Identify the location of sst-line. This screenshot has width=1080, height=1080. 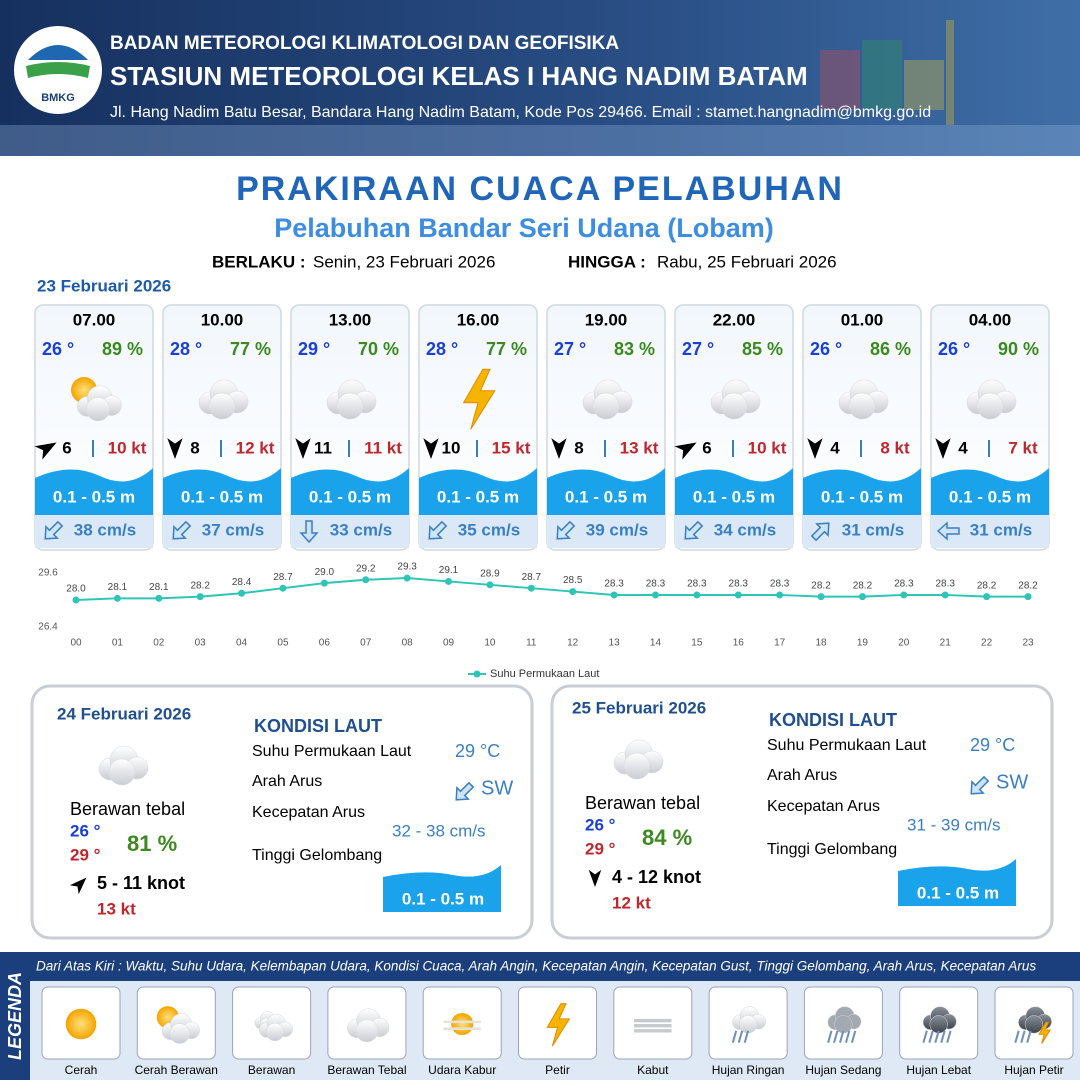
(551, 589).